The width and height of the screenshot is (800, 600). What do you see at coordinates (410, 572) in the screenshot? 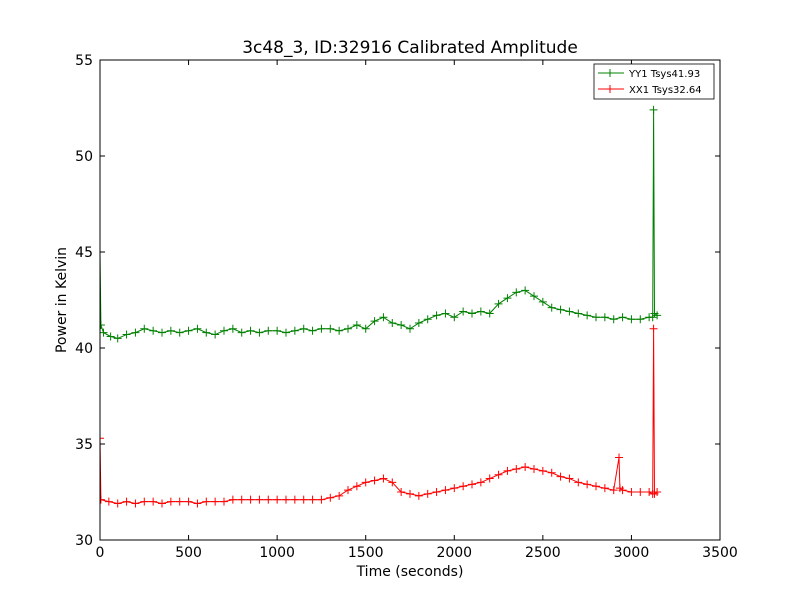
I see `x-axis-label: Time (seconds)` at bounding box center [410, 572].